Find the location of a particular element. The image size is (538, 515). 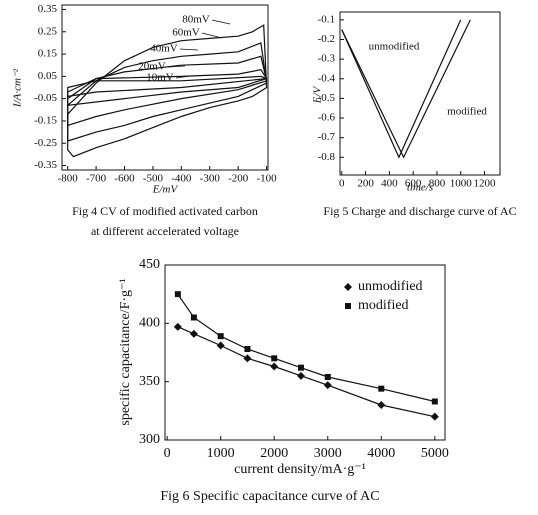

y-axis-label: E/V is located at coordinates (318, 94).